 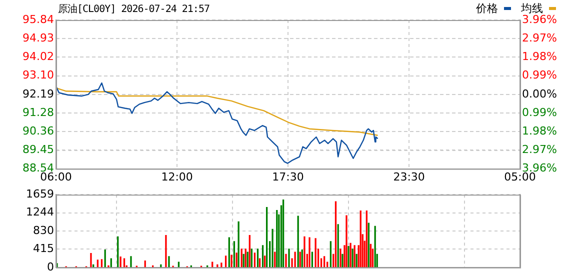 What do you see at coordinates (38, 112) in the screenshot?
I see `y-tick-label: 91.28` at bounding box center [38, 112].